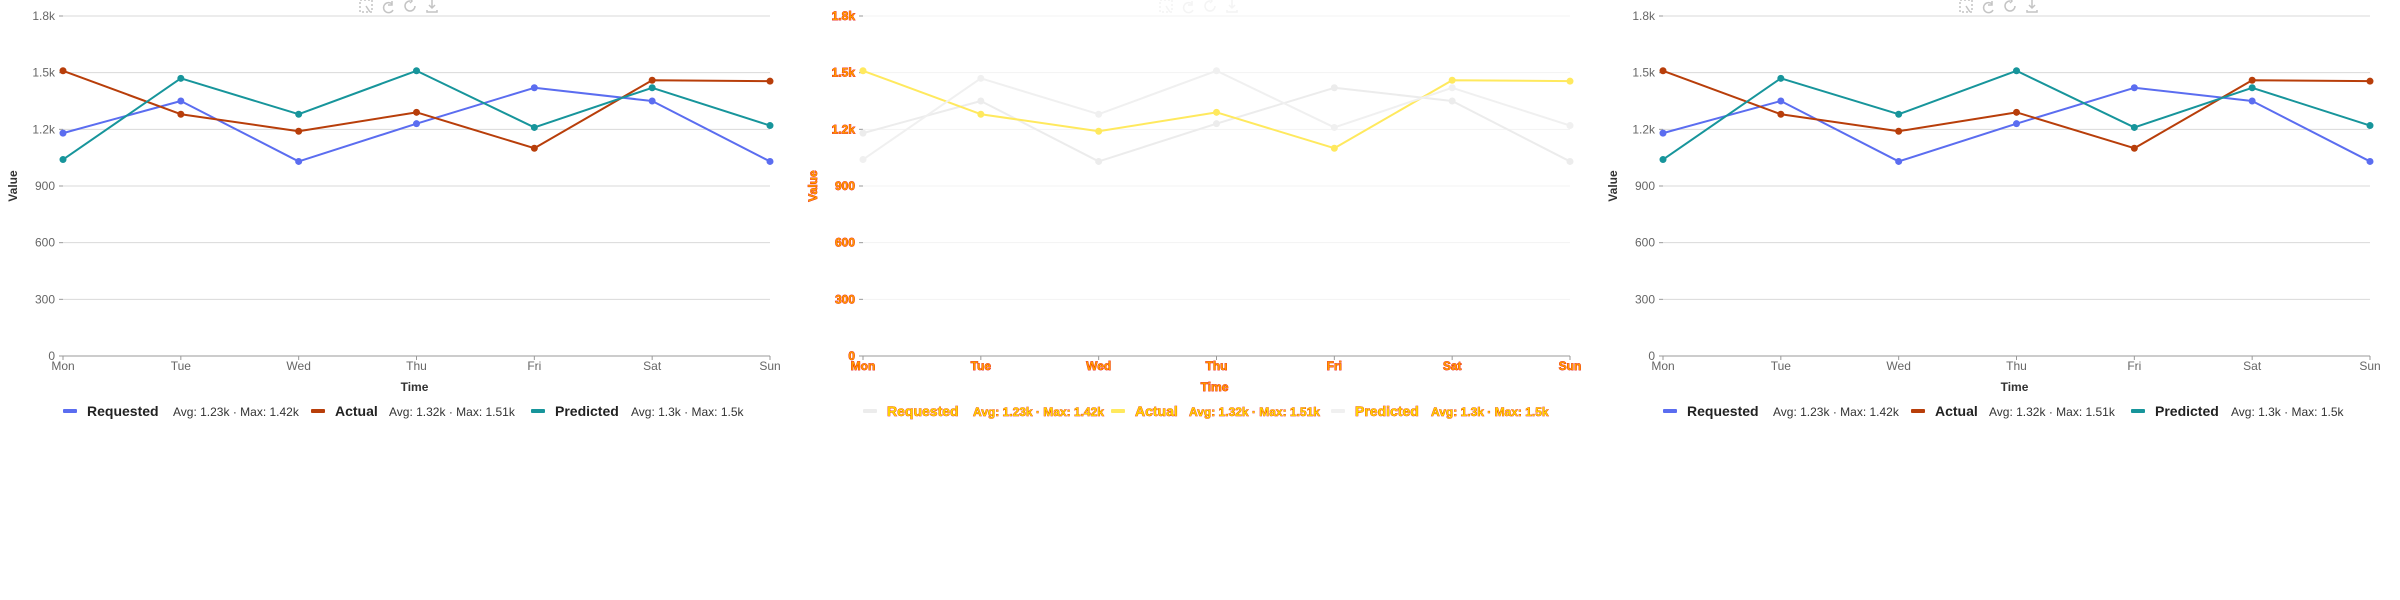 The height and width of the screenshot is (600, 2400). Describe the element at coordinates (844, 129) in the screenshot. I see `y-tick-label: 1.2k` at that location.